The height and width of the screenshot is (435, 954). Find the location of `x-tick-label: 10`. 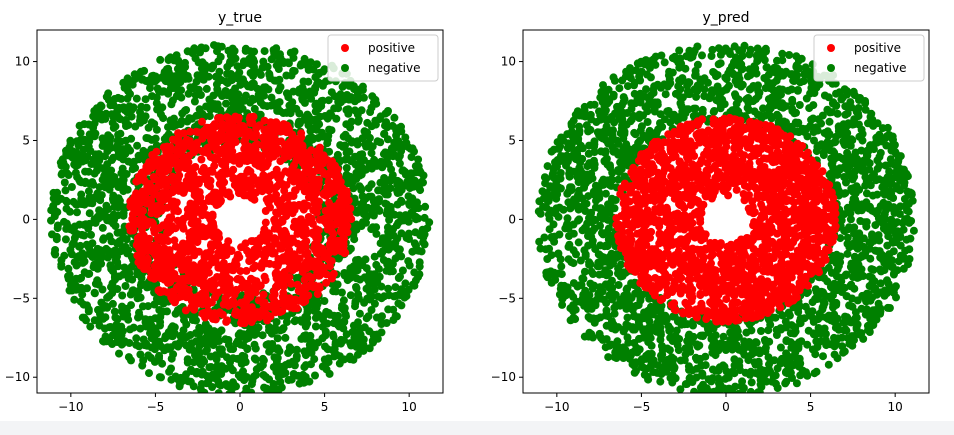

x-tick-label: 10 is located at coordinates (409, 407).